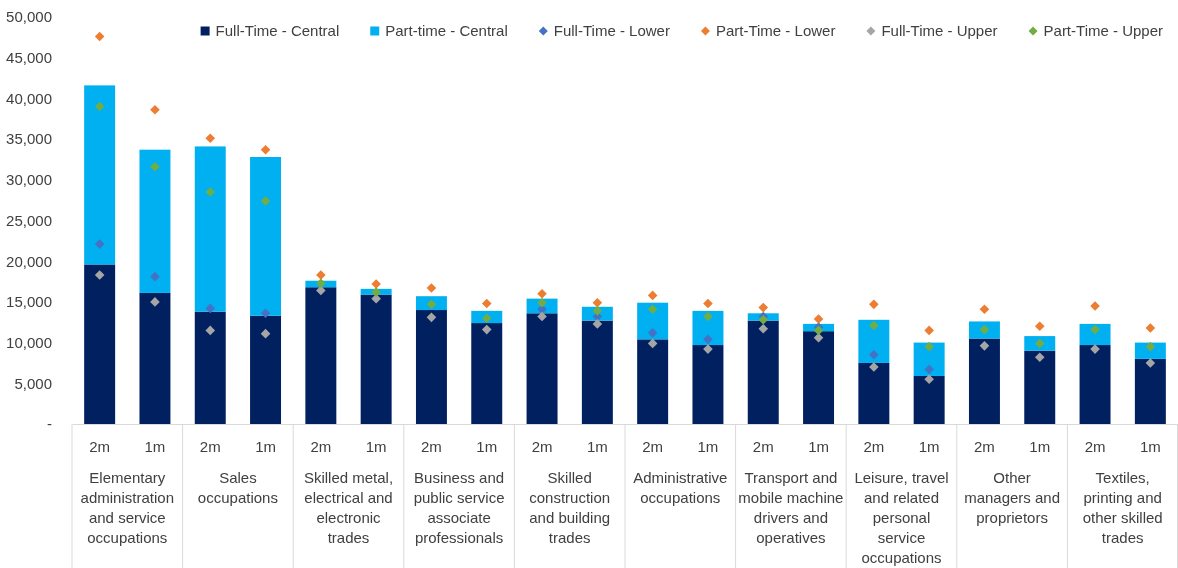  What do you see at coordinates (29, 342) in the screenshot?
I see `y-tick-label: 10,000` at bounding box center [29, 342].